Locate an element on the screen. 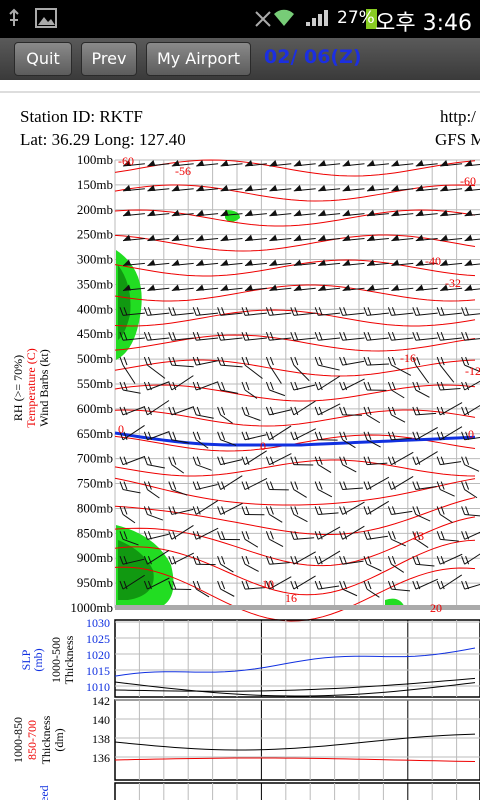 This screenshot has height=800, width=480. contour-label: 13 is located at coordinates (418, 536).